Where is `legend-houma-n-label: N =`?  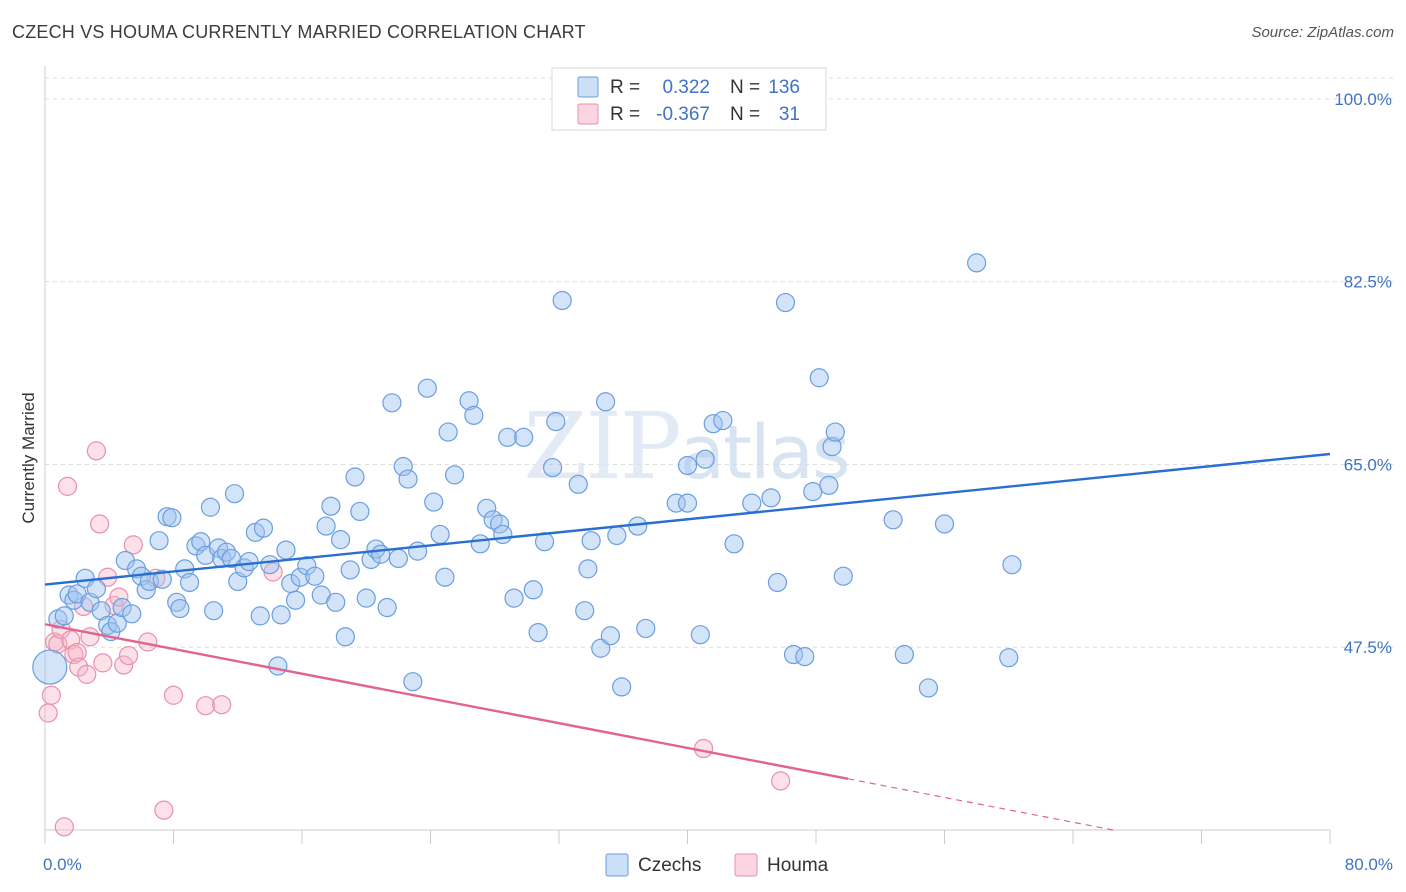 legend-houma-n-label: N = is located at coordinates (745, 114).